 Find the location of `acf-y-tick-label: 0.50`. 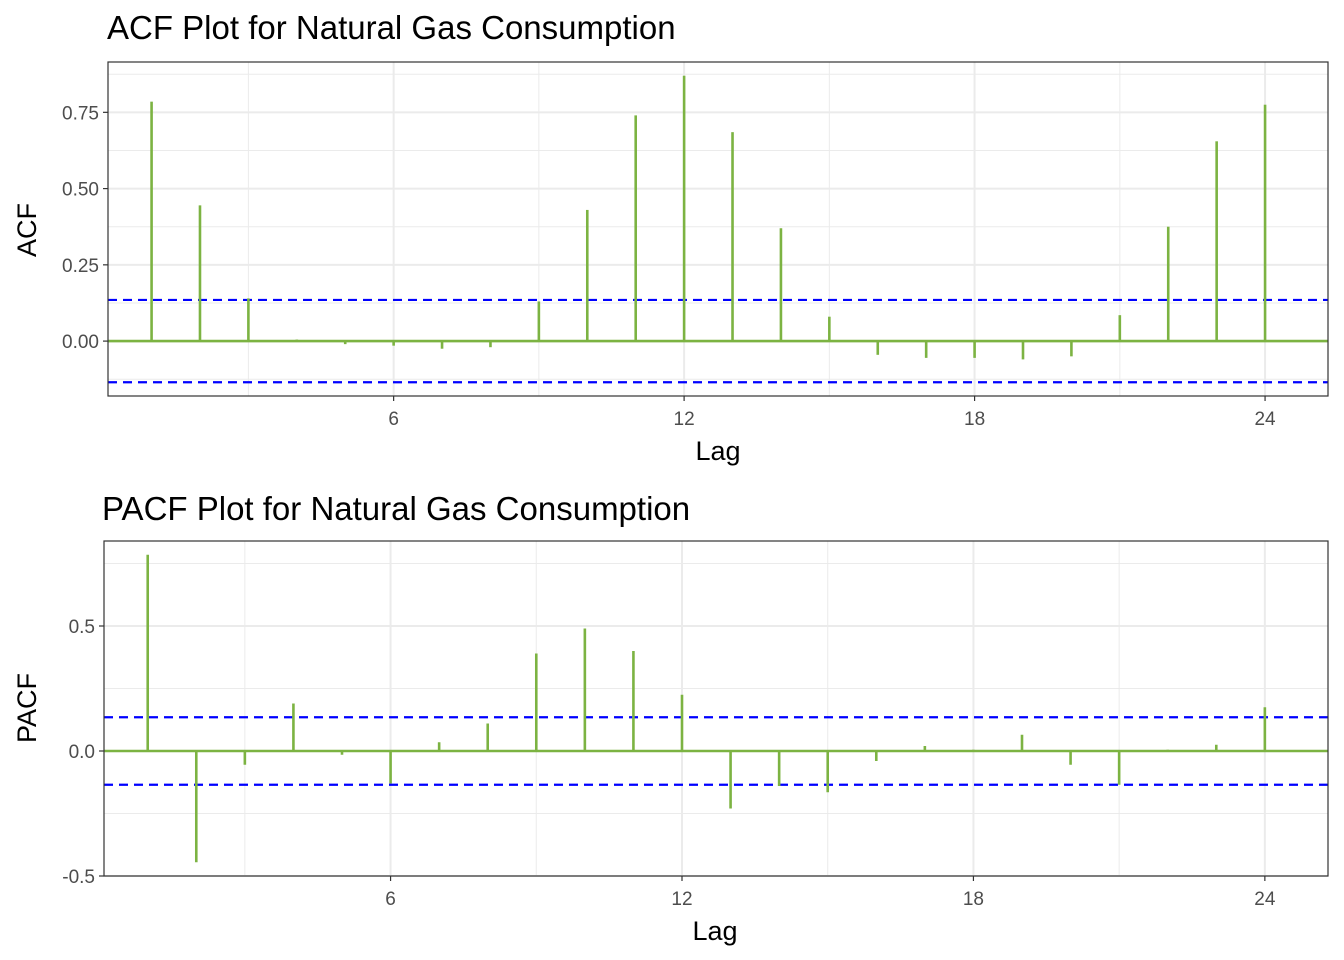

acf-y-tick-label: 0.50 is located at coordinates (80, 190).